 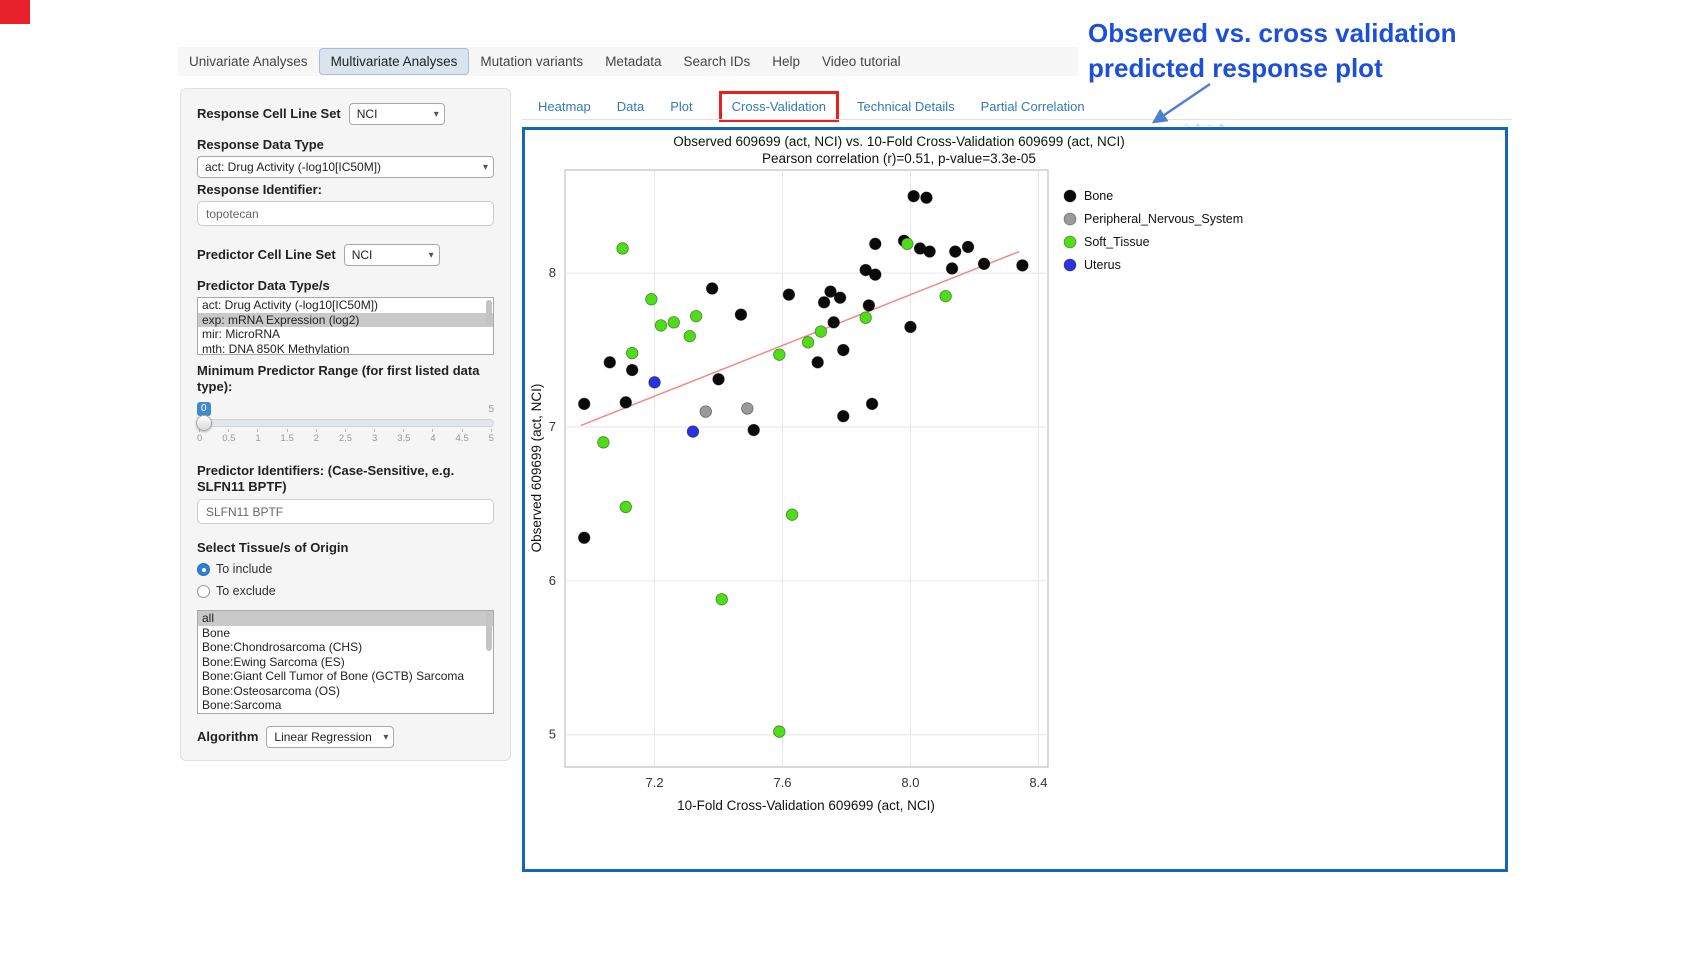 I want to click on response-cell-line-set-select: NCI ▾, so click(x=396, y=114).